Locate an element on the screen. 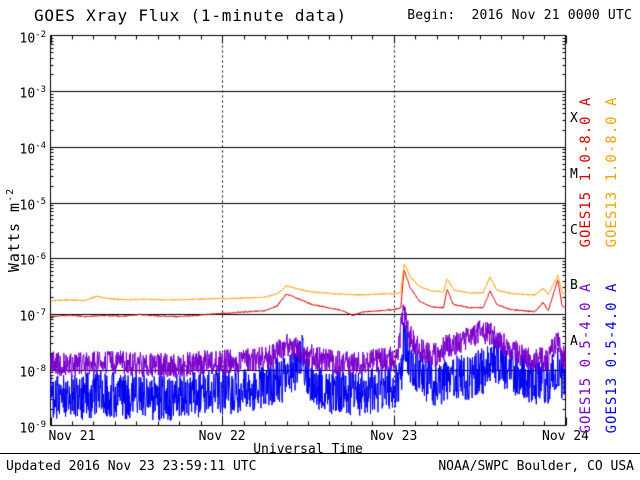  y-tick-label: 10⁻⁸ is located at coordinates (33, 372).